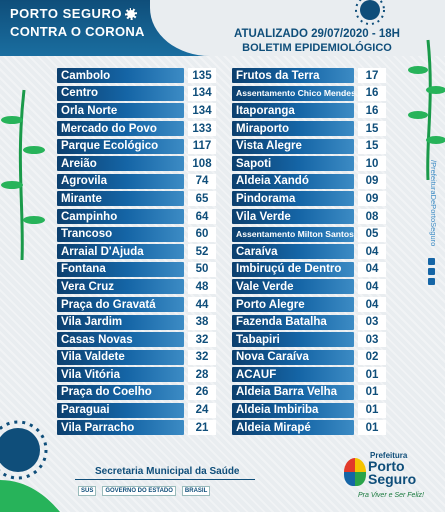 This screenshot has width=445, height=512. I want to click on bulletin-title: BOLETIM EPIDEMIOLÓGICO, so click(317, 48).